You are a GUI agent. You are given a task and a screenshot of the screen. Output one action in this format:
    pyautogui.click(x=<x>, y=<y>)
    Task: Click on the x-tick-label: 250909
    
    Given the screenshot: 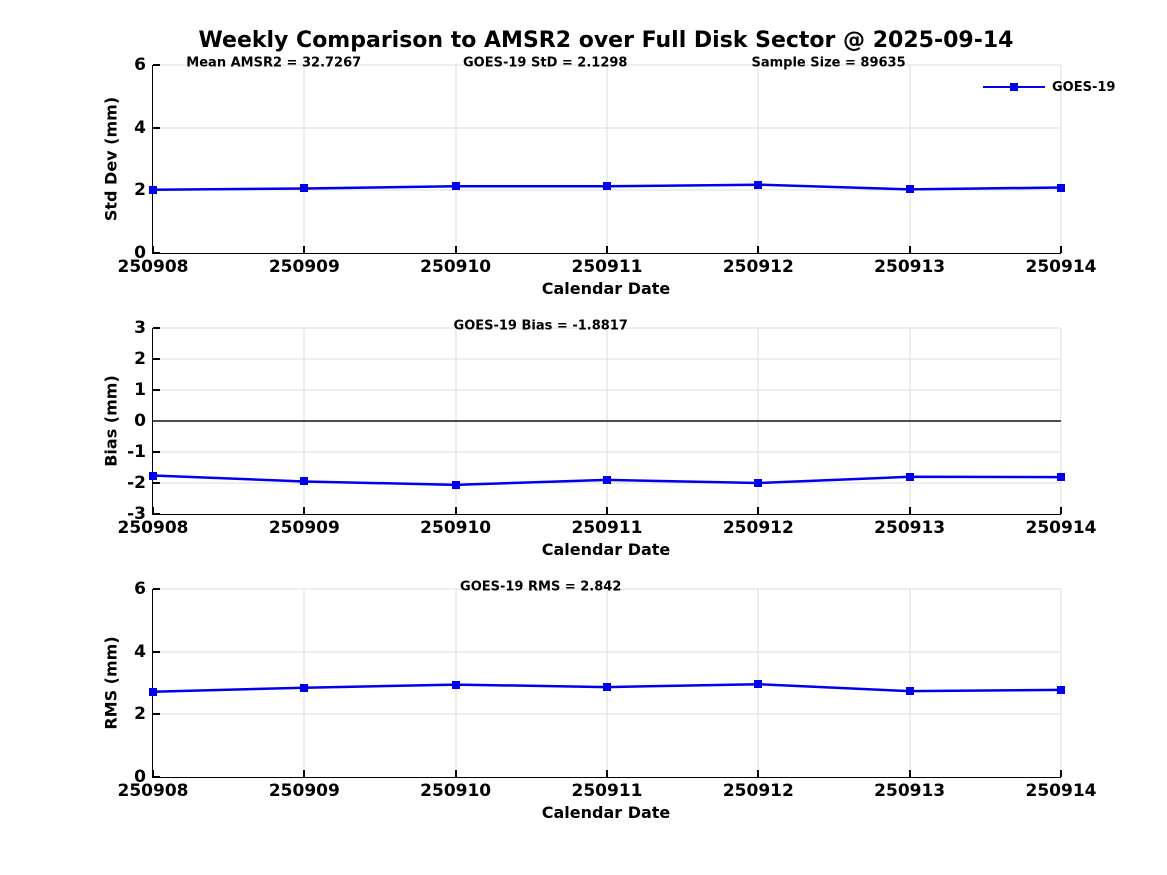 What is the action you would take?
    pyautogui.click(x=304, y=267)
    